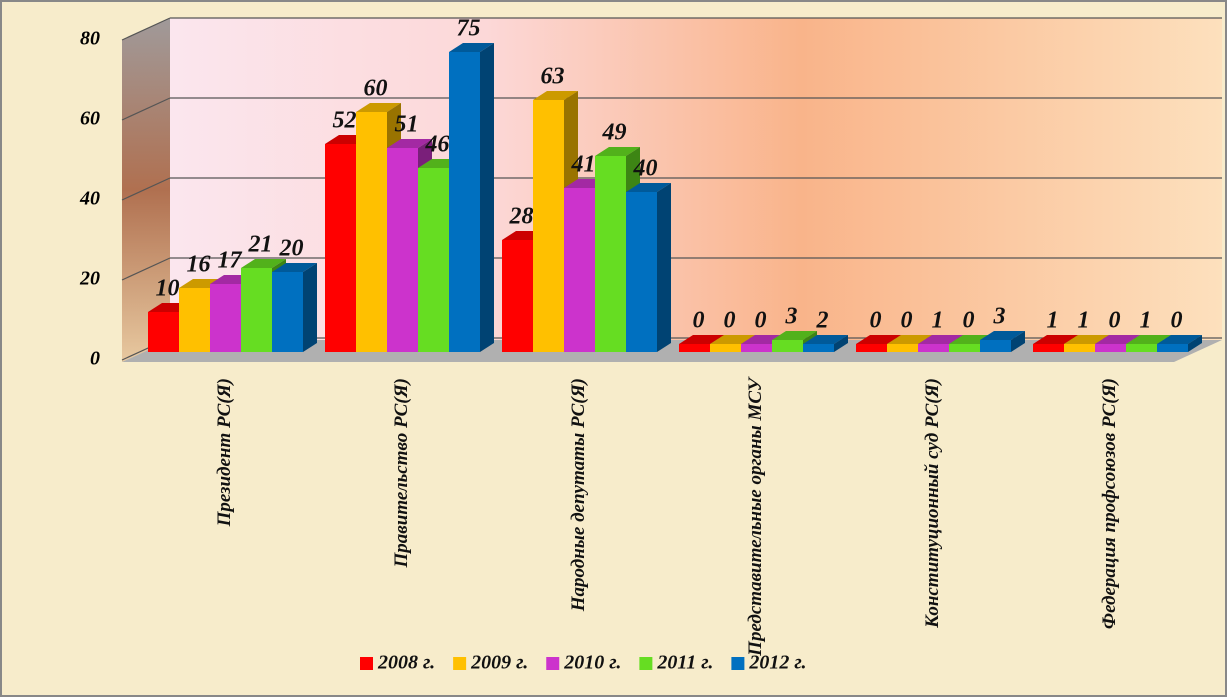  Describe the element at coordinates (406, 663) in the screenshot. I see `legend-label: 2008 г.` at that location.